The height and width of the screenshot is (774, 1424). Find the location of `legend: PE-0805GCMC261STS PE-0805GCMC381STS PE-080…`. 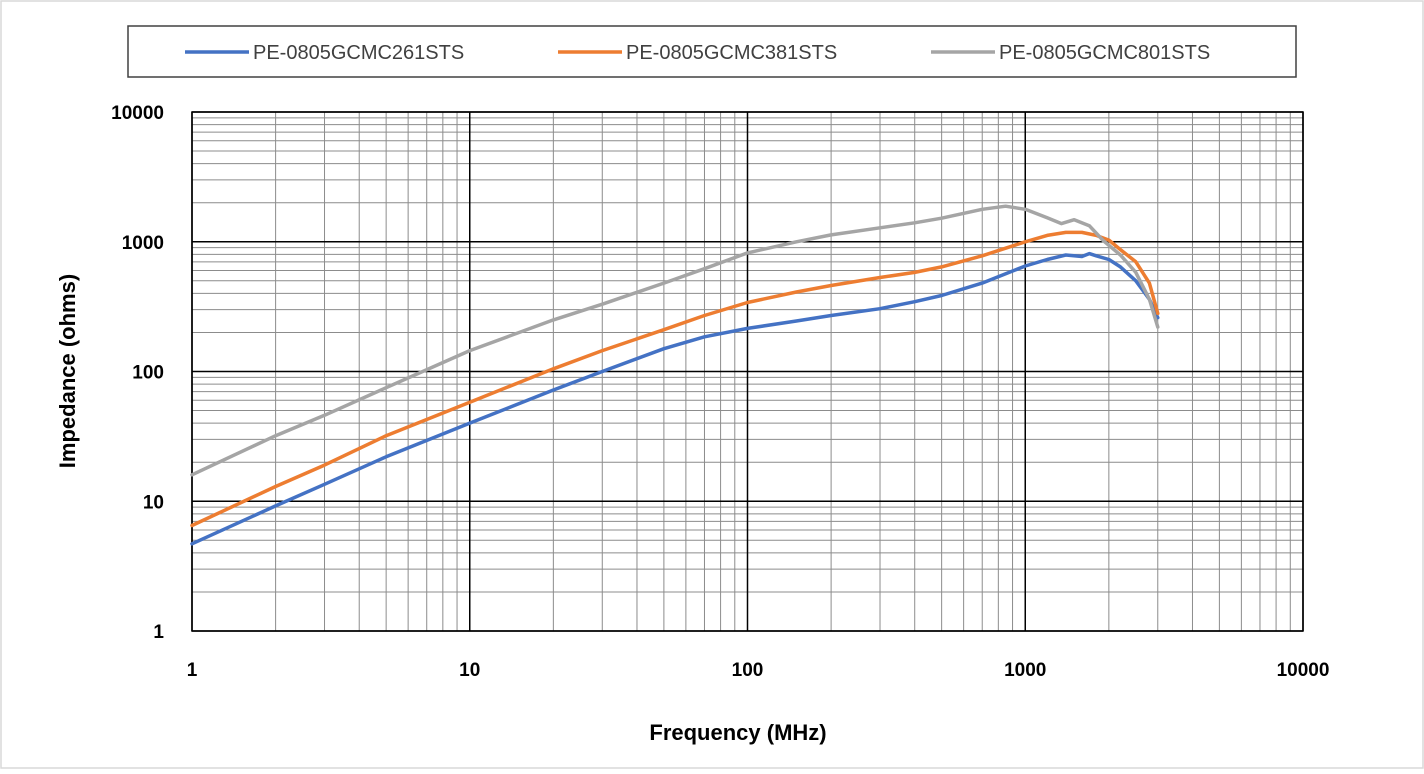

legend: PE-0805GCMC261STS PE-0805GCMC381STS PE-080… is located at coordinates (697, 53).